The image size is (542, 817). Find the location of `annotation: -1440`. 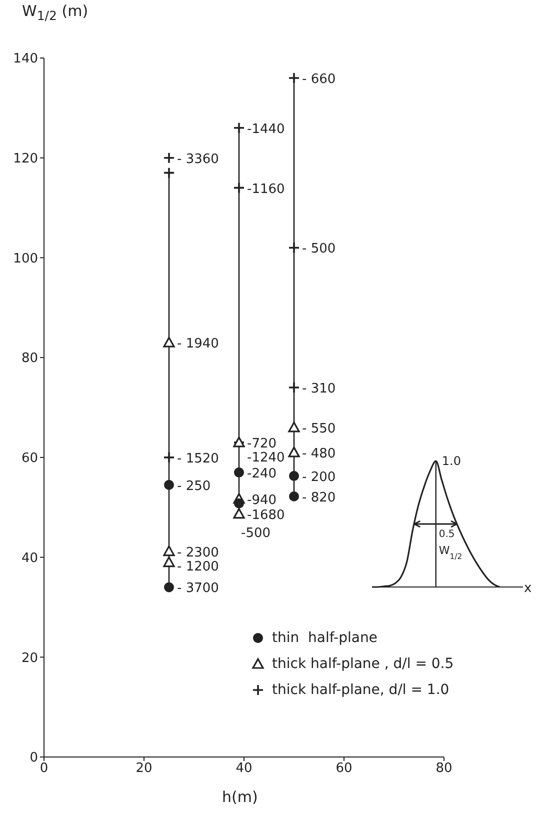

annotation: -1440 is located at coordinates (266, 129).